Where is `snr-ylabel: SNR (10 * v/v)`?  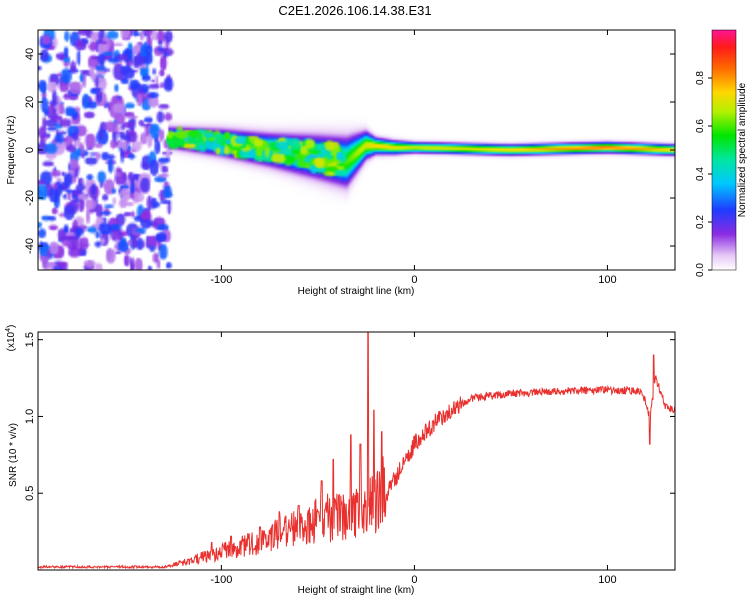
snr-ylabel: SNR (10 * v/v) is located at coordinates (13, 455).